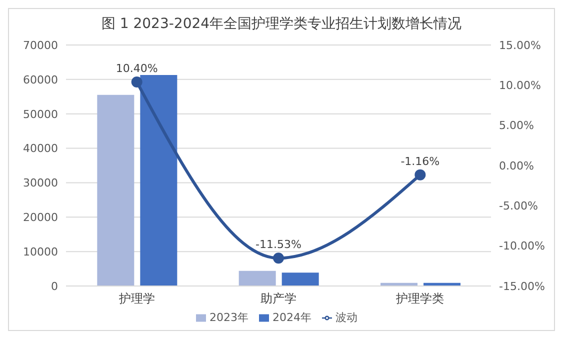 The image size is (561, 341). Describe the element at coordinates (40, 149) in the screenshot. I see `y-tick-label: 40000` at that location.